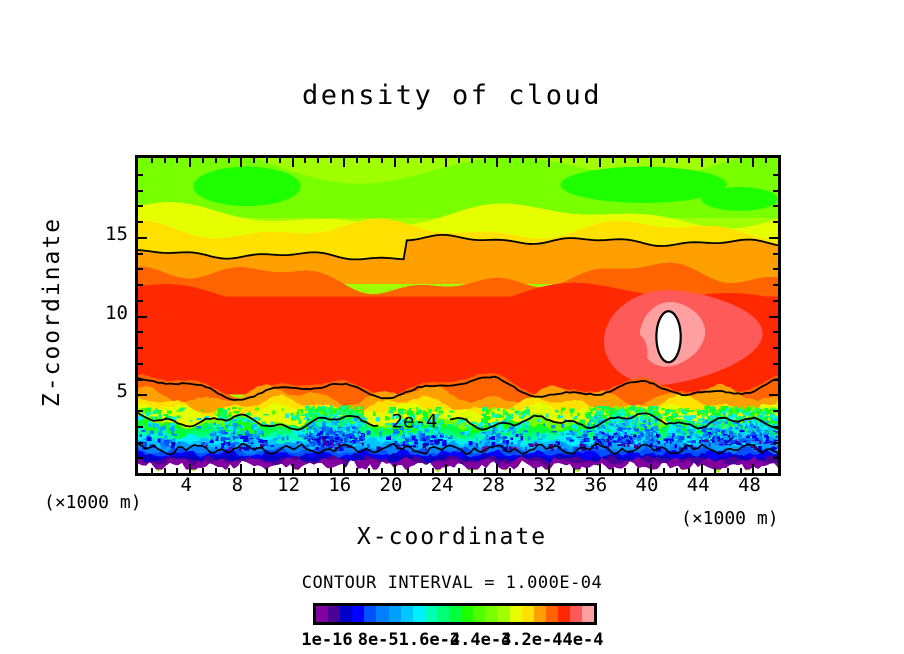 Image resolution: width=904 pixels, height=654 pixels. I want to click on x-tick-label: 16, so click(340, 485).